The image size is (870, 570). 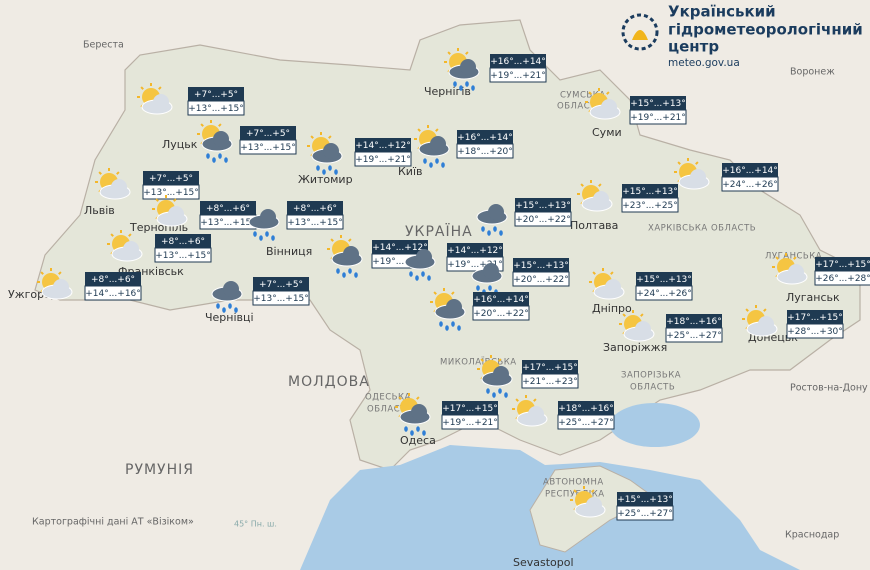 I want to click on forecast: +17°...+15° +28°...+30°, so click(x=793, y=322).